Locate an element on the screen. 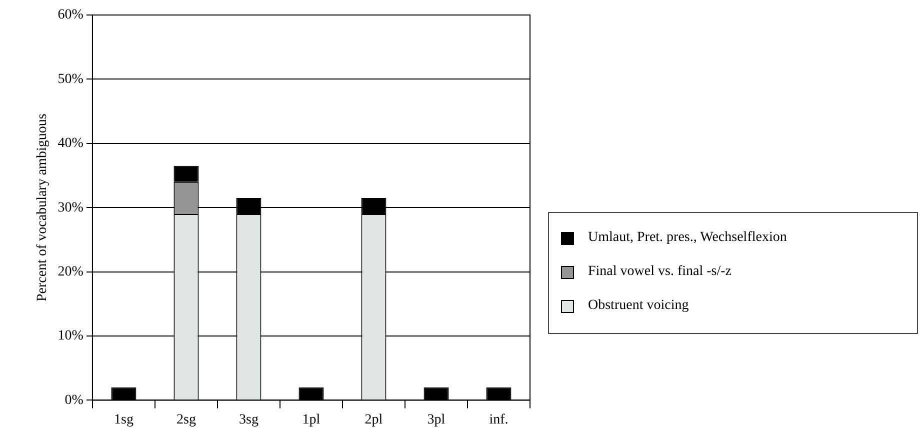  x-tick-label: 1pl is located at coordinates (311, 420).